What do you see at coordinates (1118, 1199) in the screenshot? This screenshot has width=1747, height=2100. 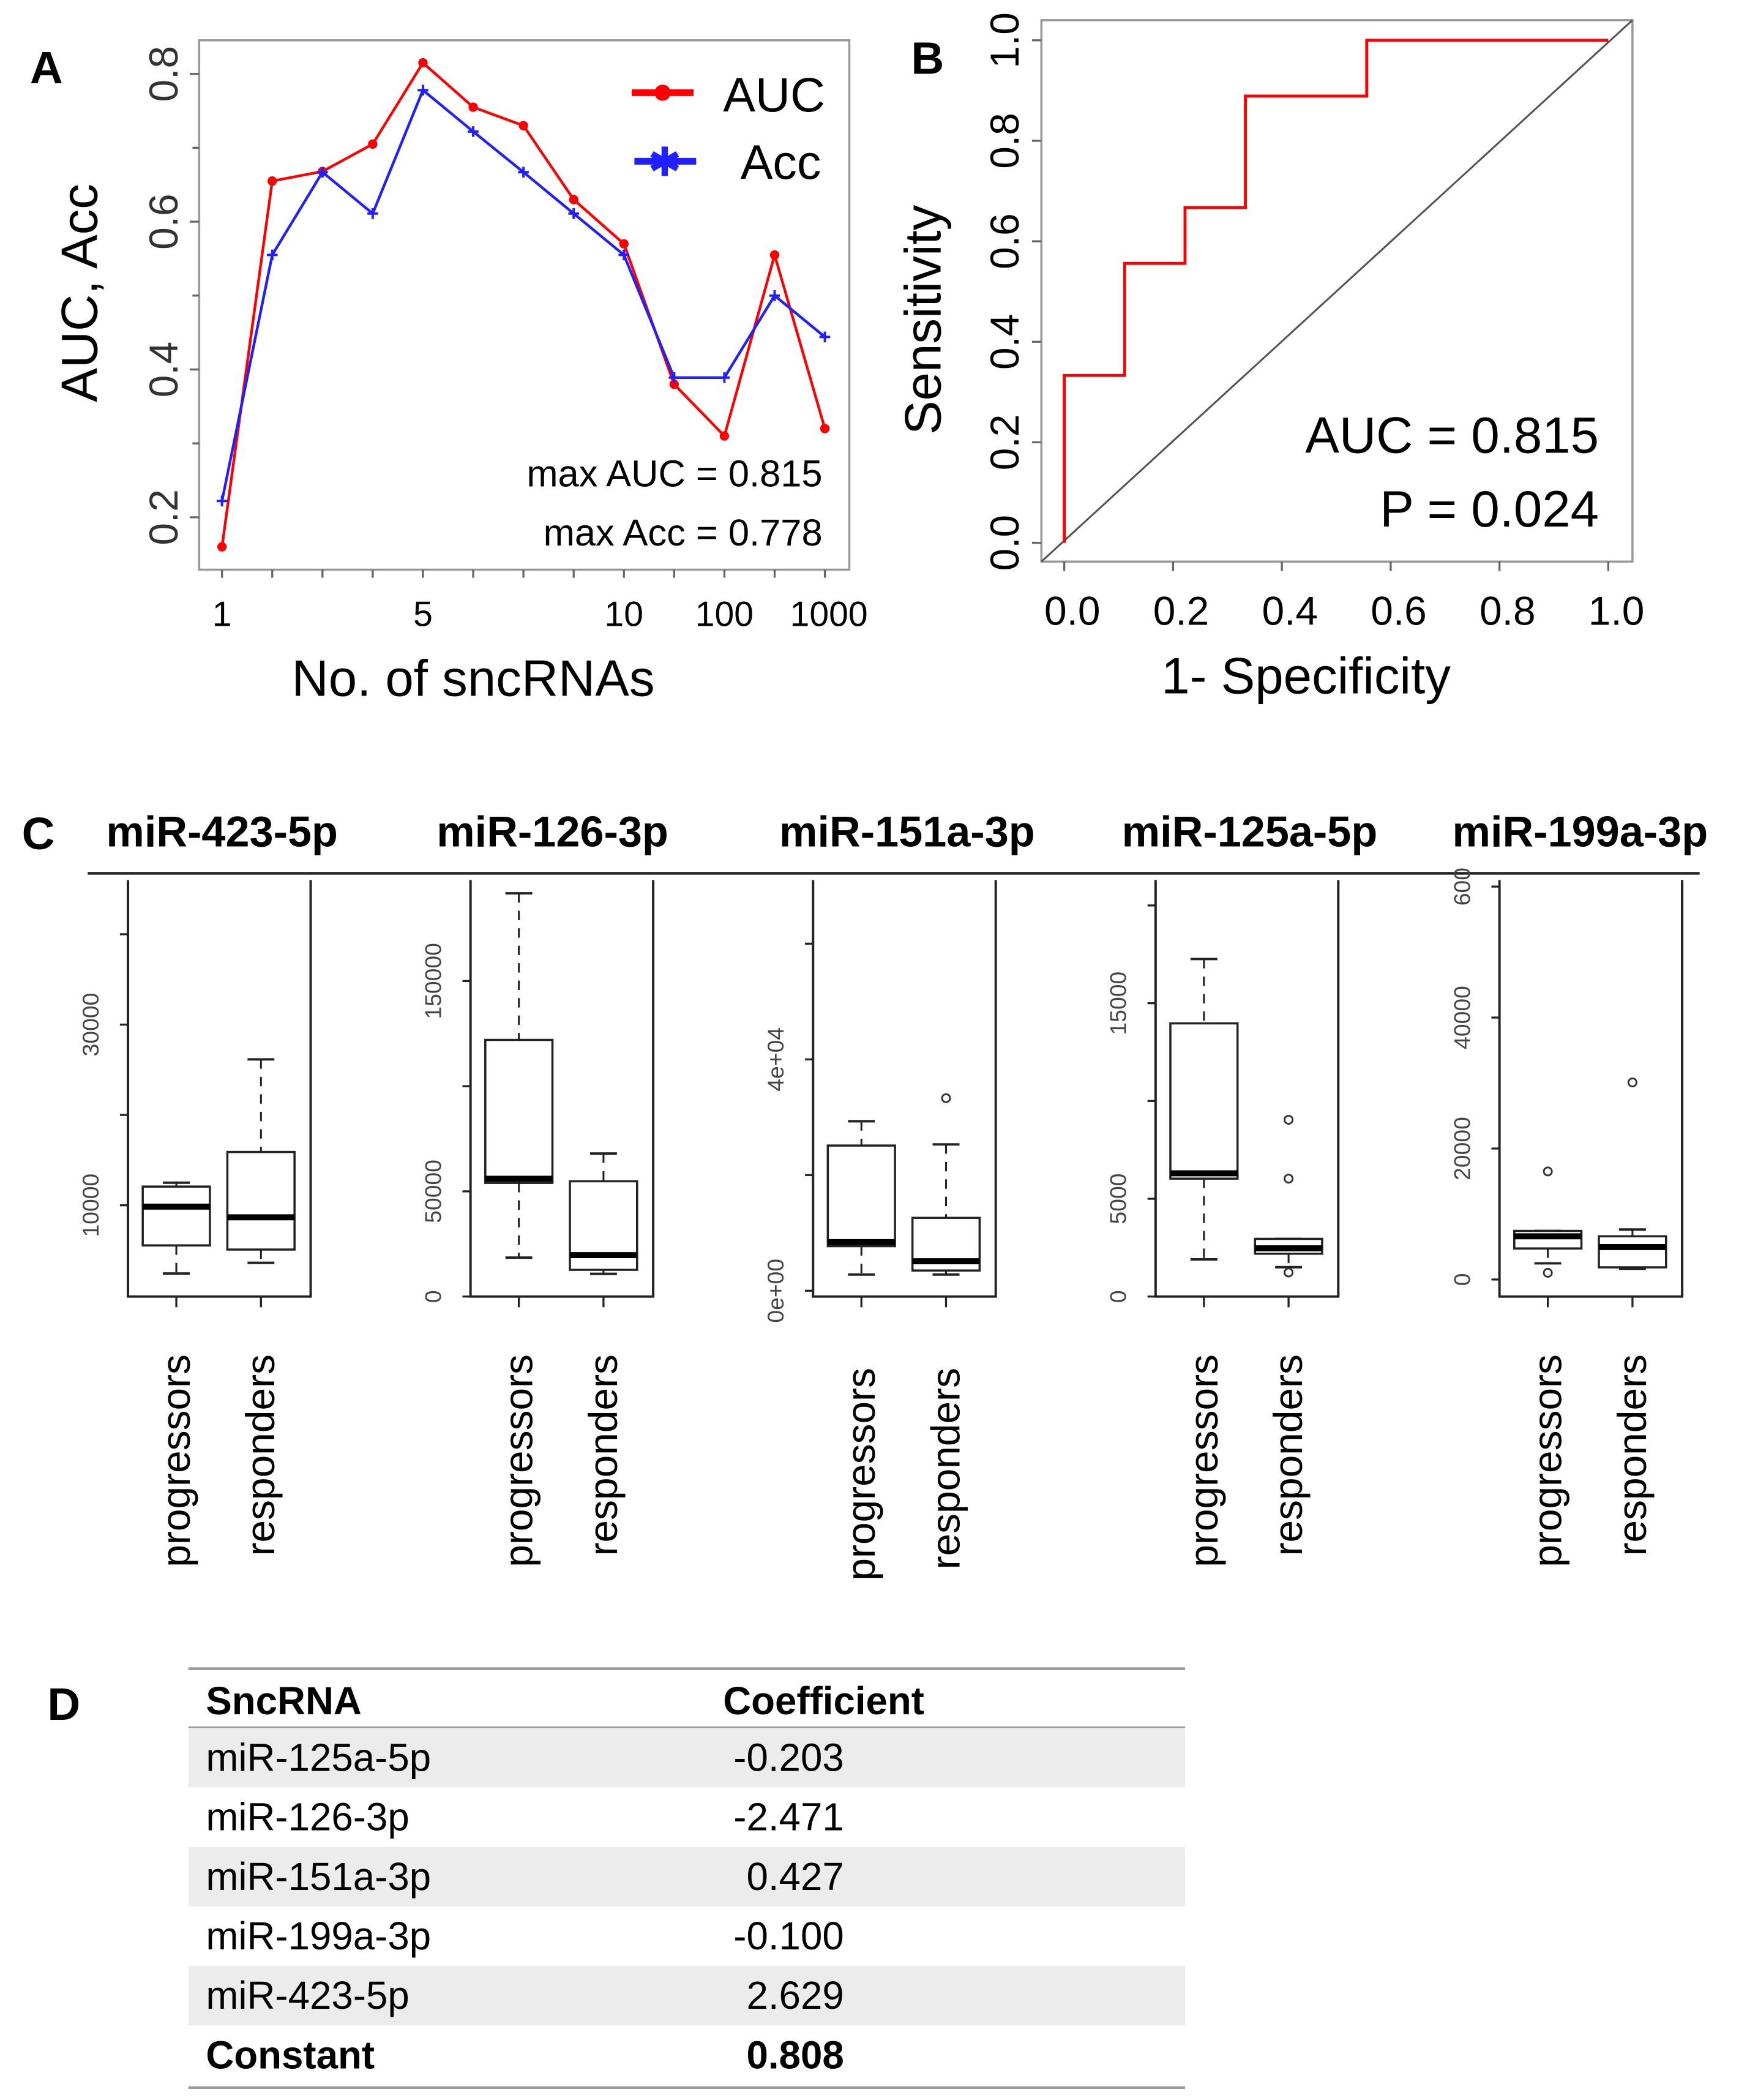 I see `y-tick-label: 5000` at bounding box center [1118, 1199].